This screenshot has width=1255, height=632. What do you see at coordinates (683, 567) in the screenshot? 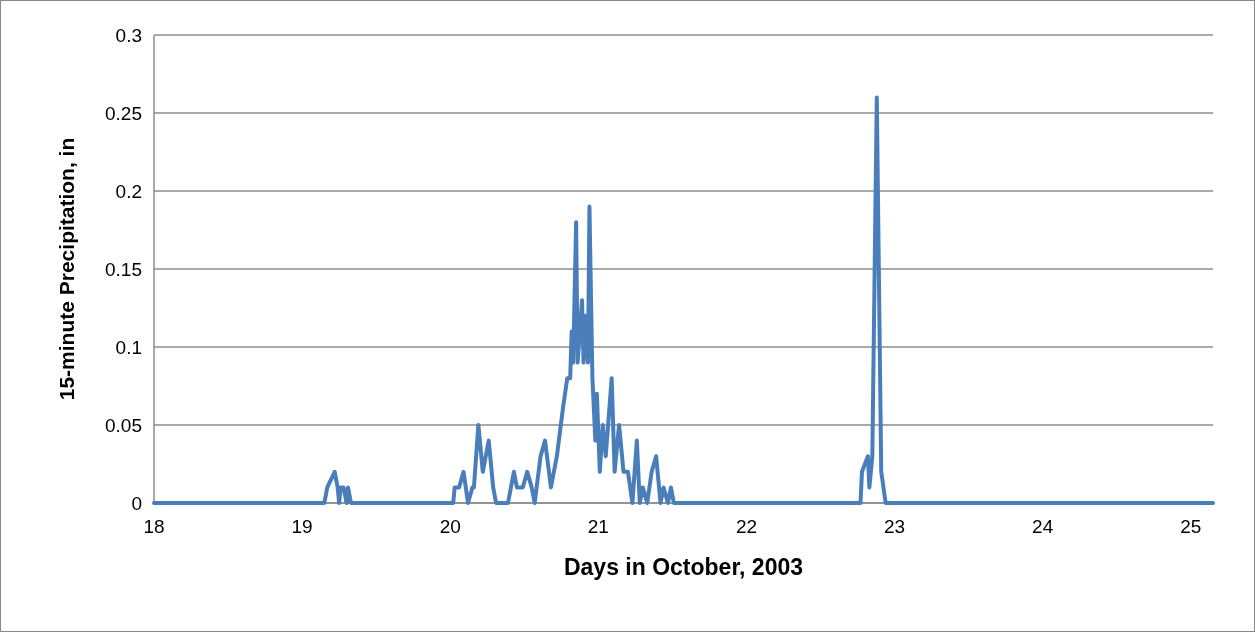
I see `x-axis-title: Days in October, 2003` at bounding box center [683, 567].